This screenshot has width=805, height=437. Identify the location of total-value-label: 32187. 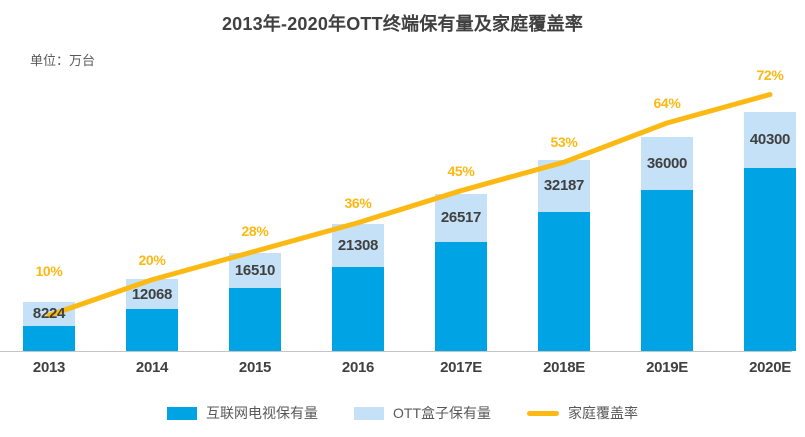
(564, 186).